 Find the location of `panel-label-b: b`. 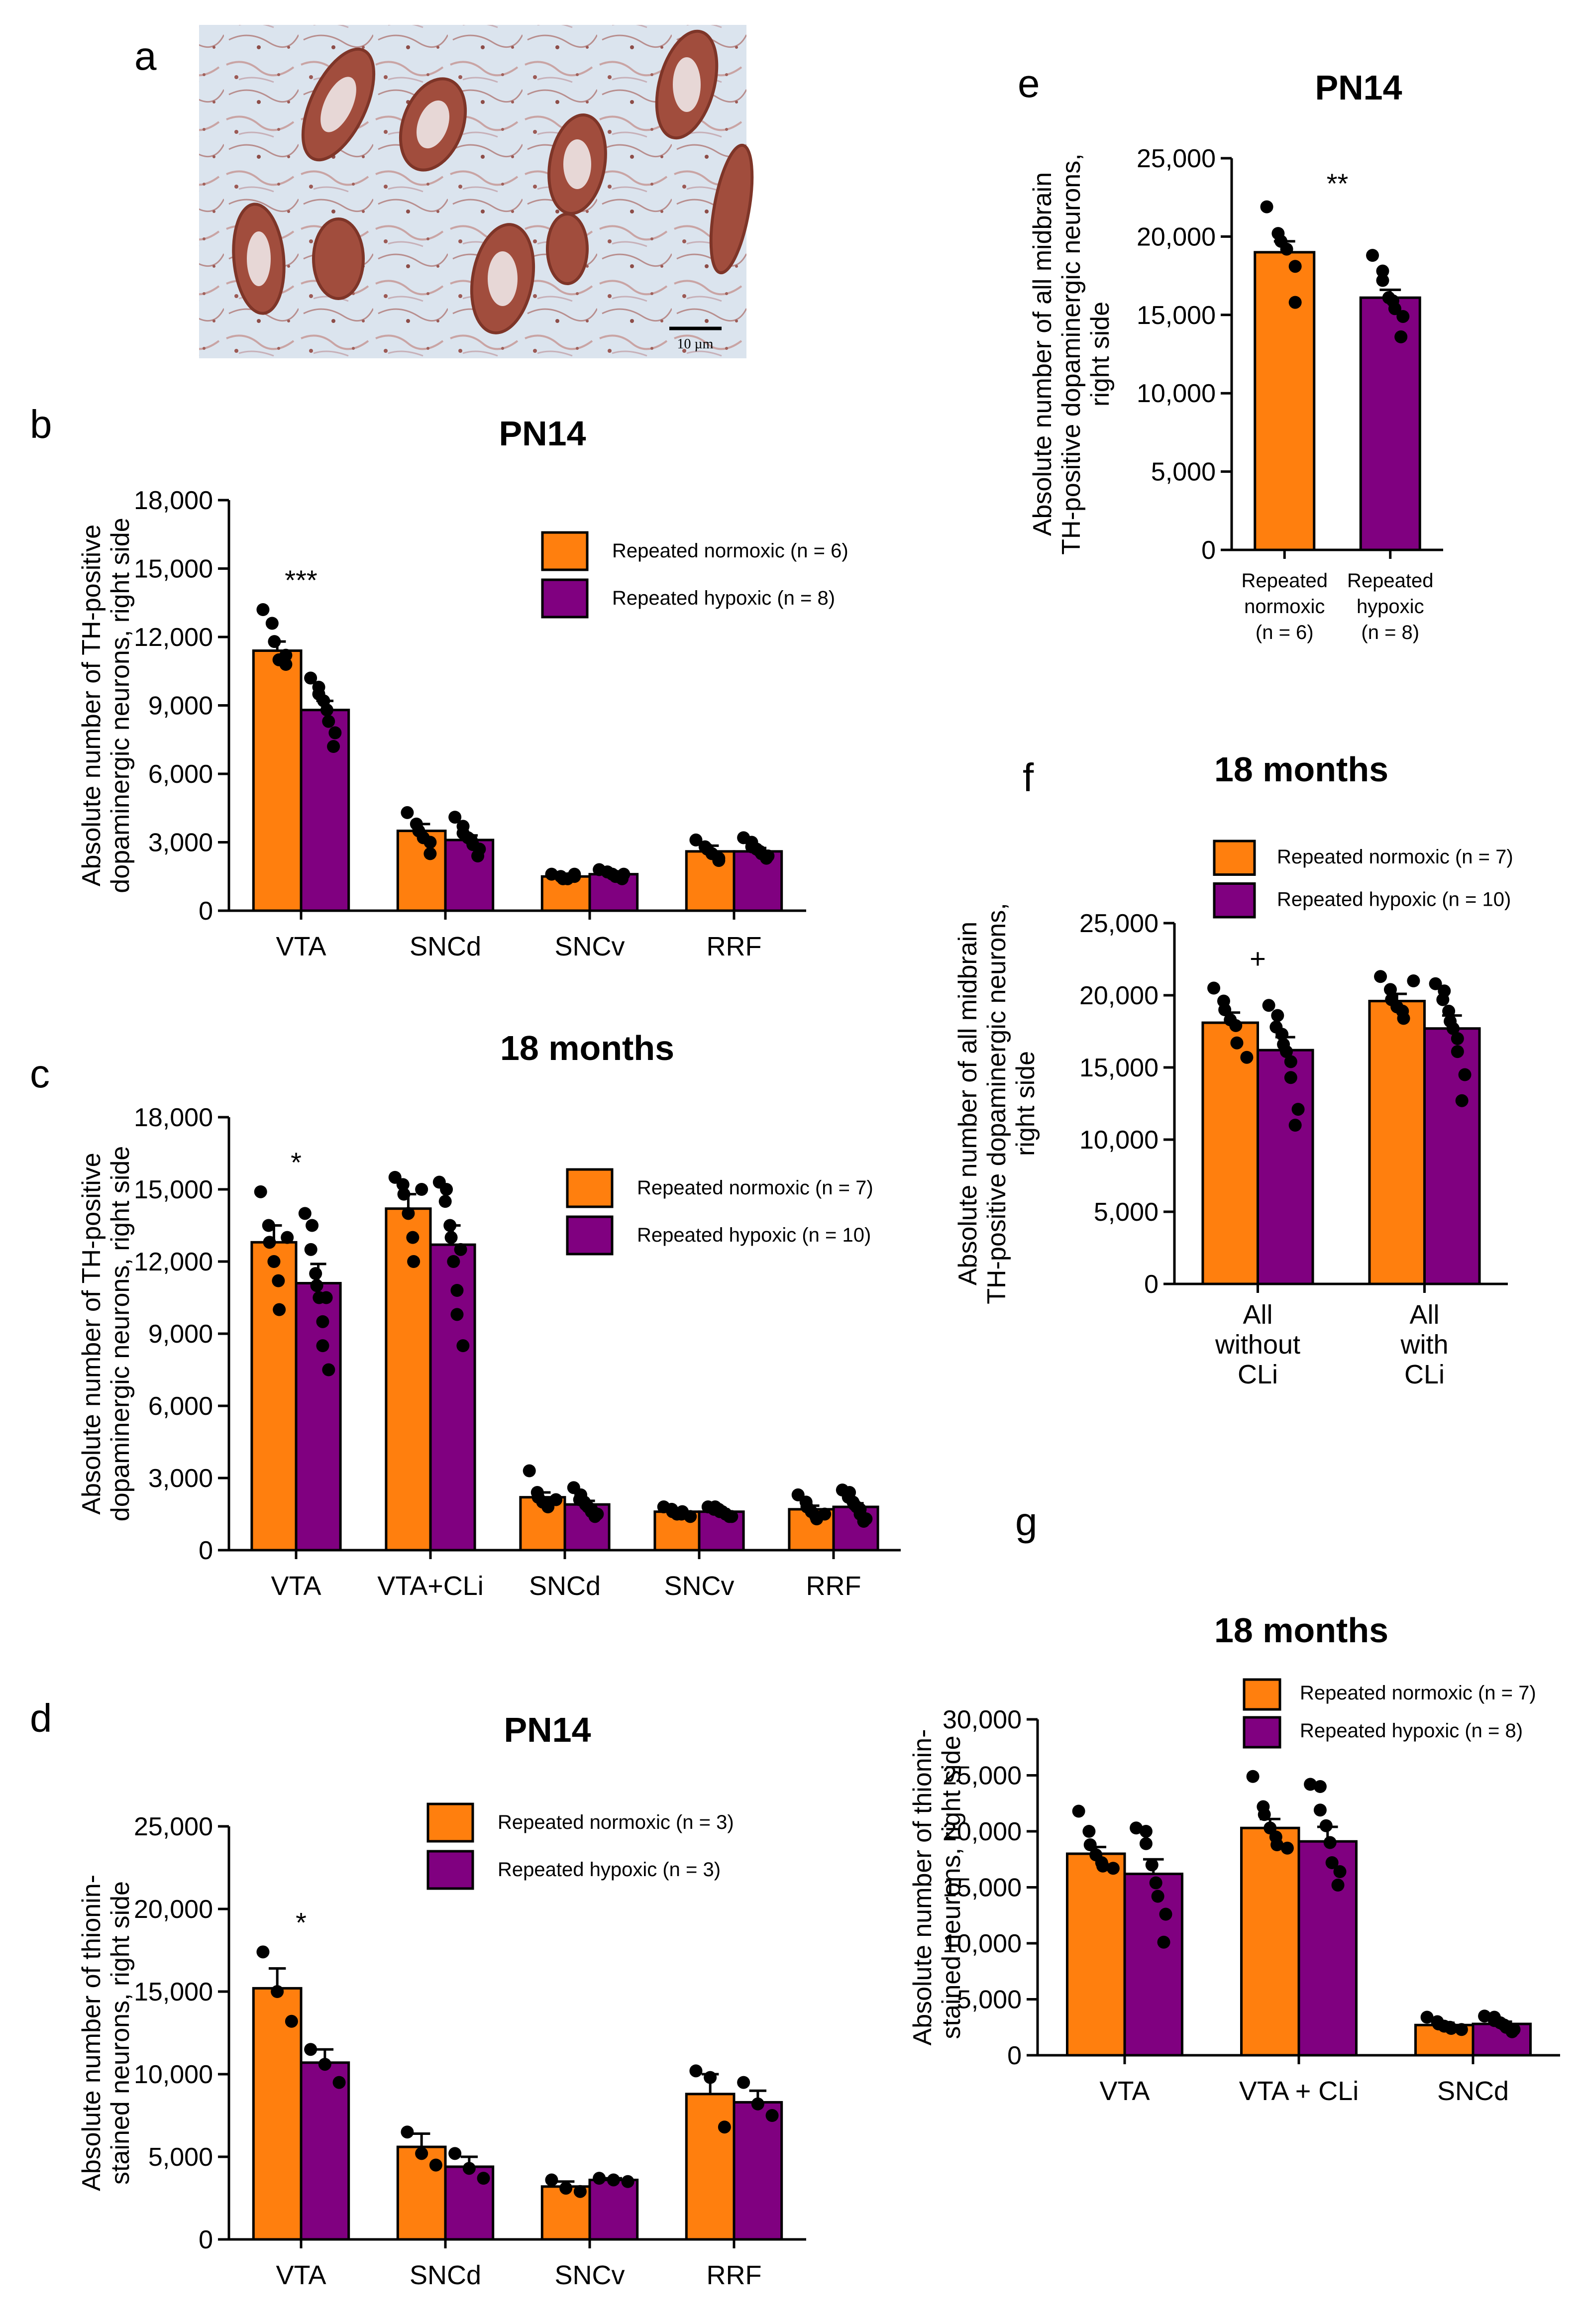

panel-label-b: b is located at coordinates (41, 424).